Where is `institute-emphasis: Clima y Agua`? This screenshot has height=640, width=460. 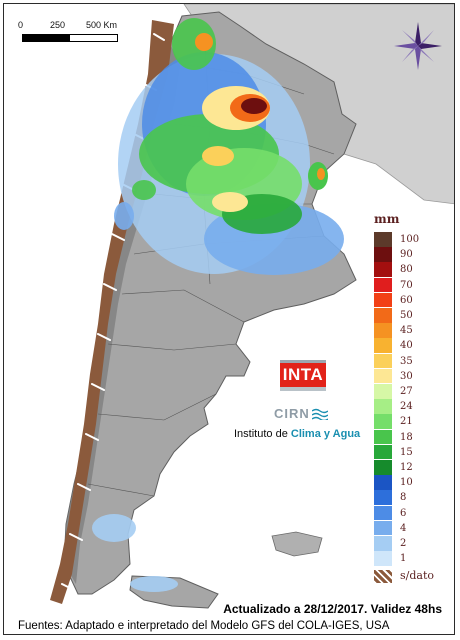
institute-emphasis: Clima y Agua is located at coordinates (325, 434).